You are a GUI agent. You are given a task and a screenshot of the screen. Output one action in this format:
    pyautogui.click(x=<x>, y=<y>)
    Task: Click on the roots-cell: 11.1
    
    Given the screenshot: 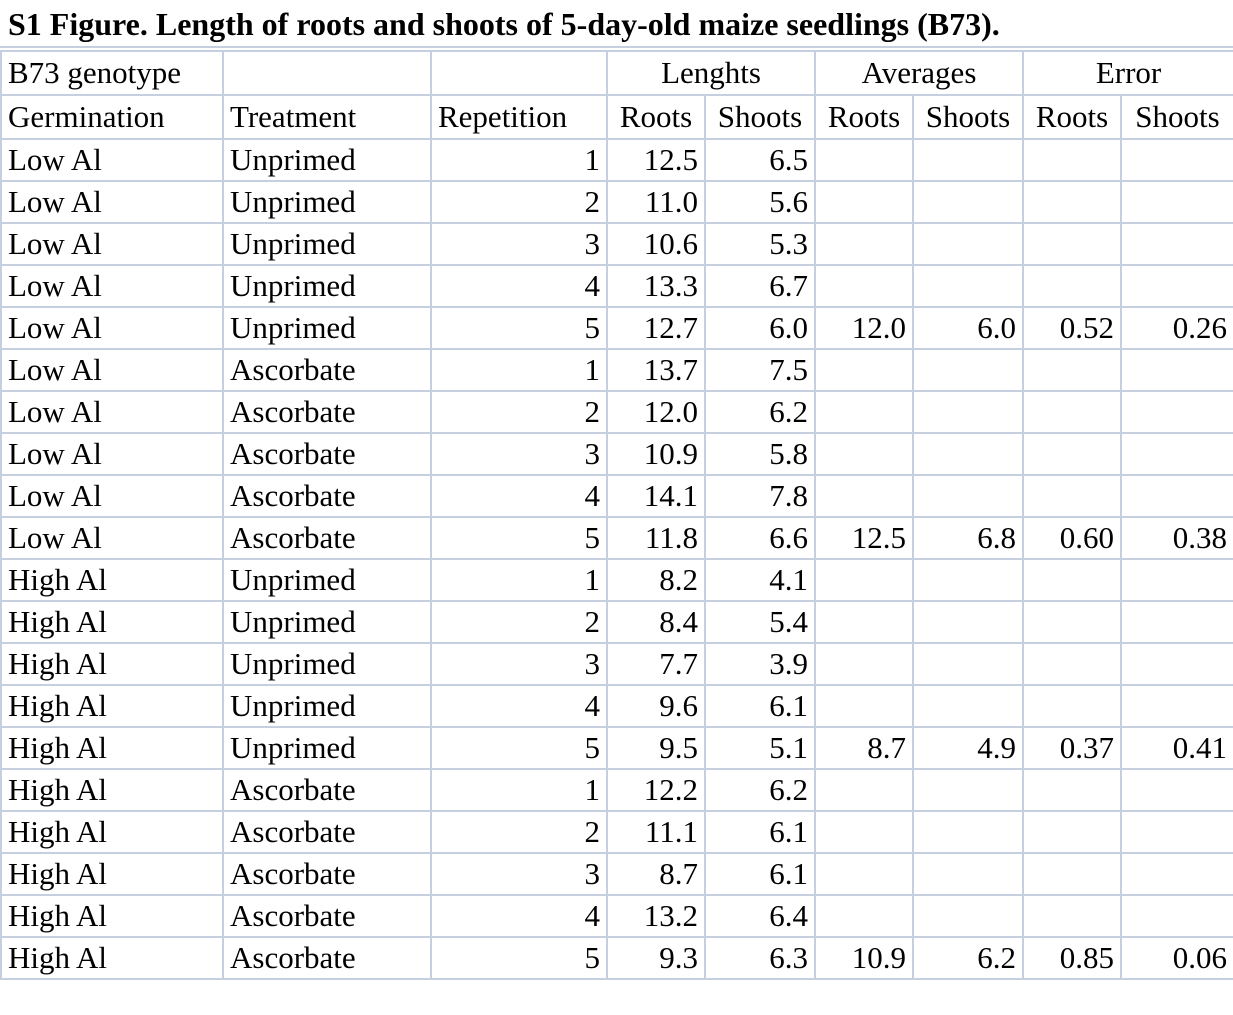 What is the action you would take?
    pyautogui.click(x=656, y=832)
    